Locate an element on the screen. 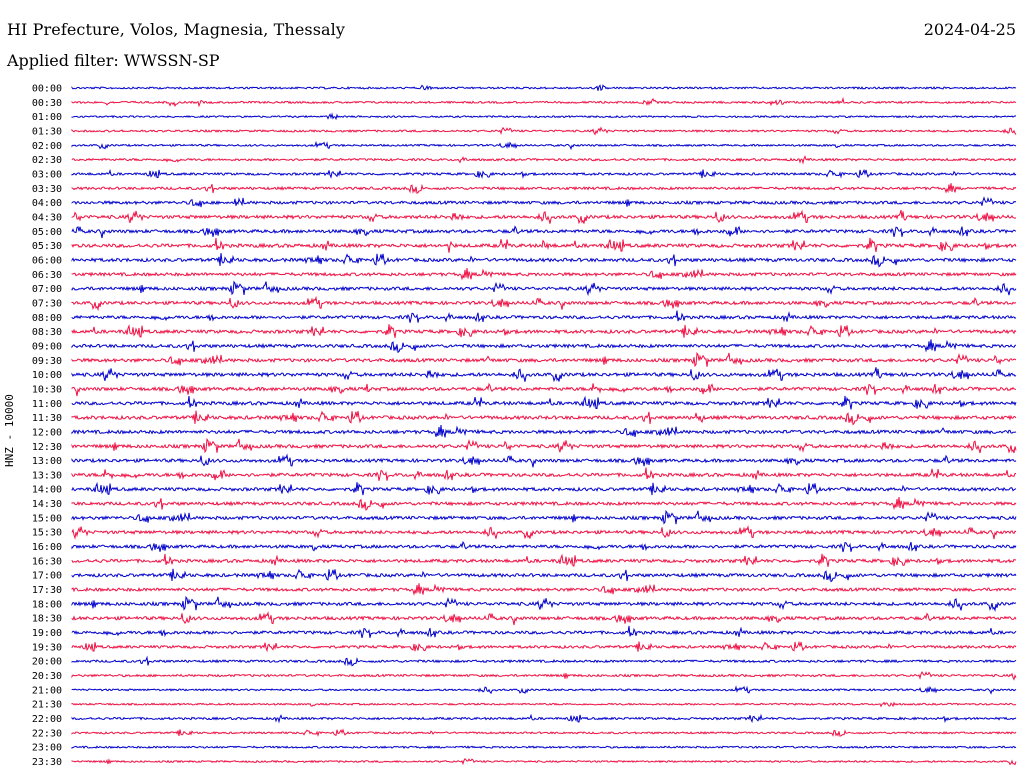  time-label-0800: 08:00 is located at coordinates (47, 318).